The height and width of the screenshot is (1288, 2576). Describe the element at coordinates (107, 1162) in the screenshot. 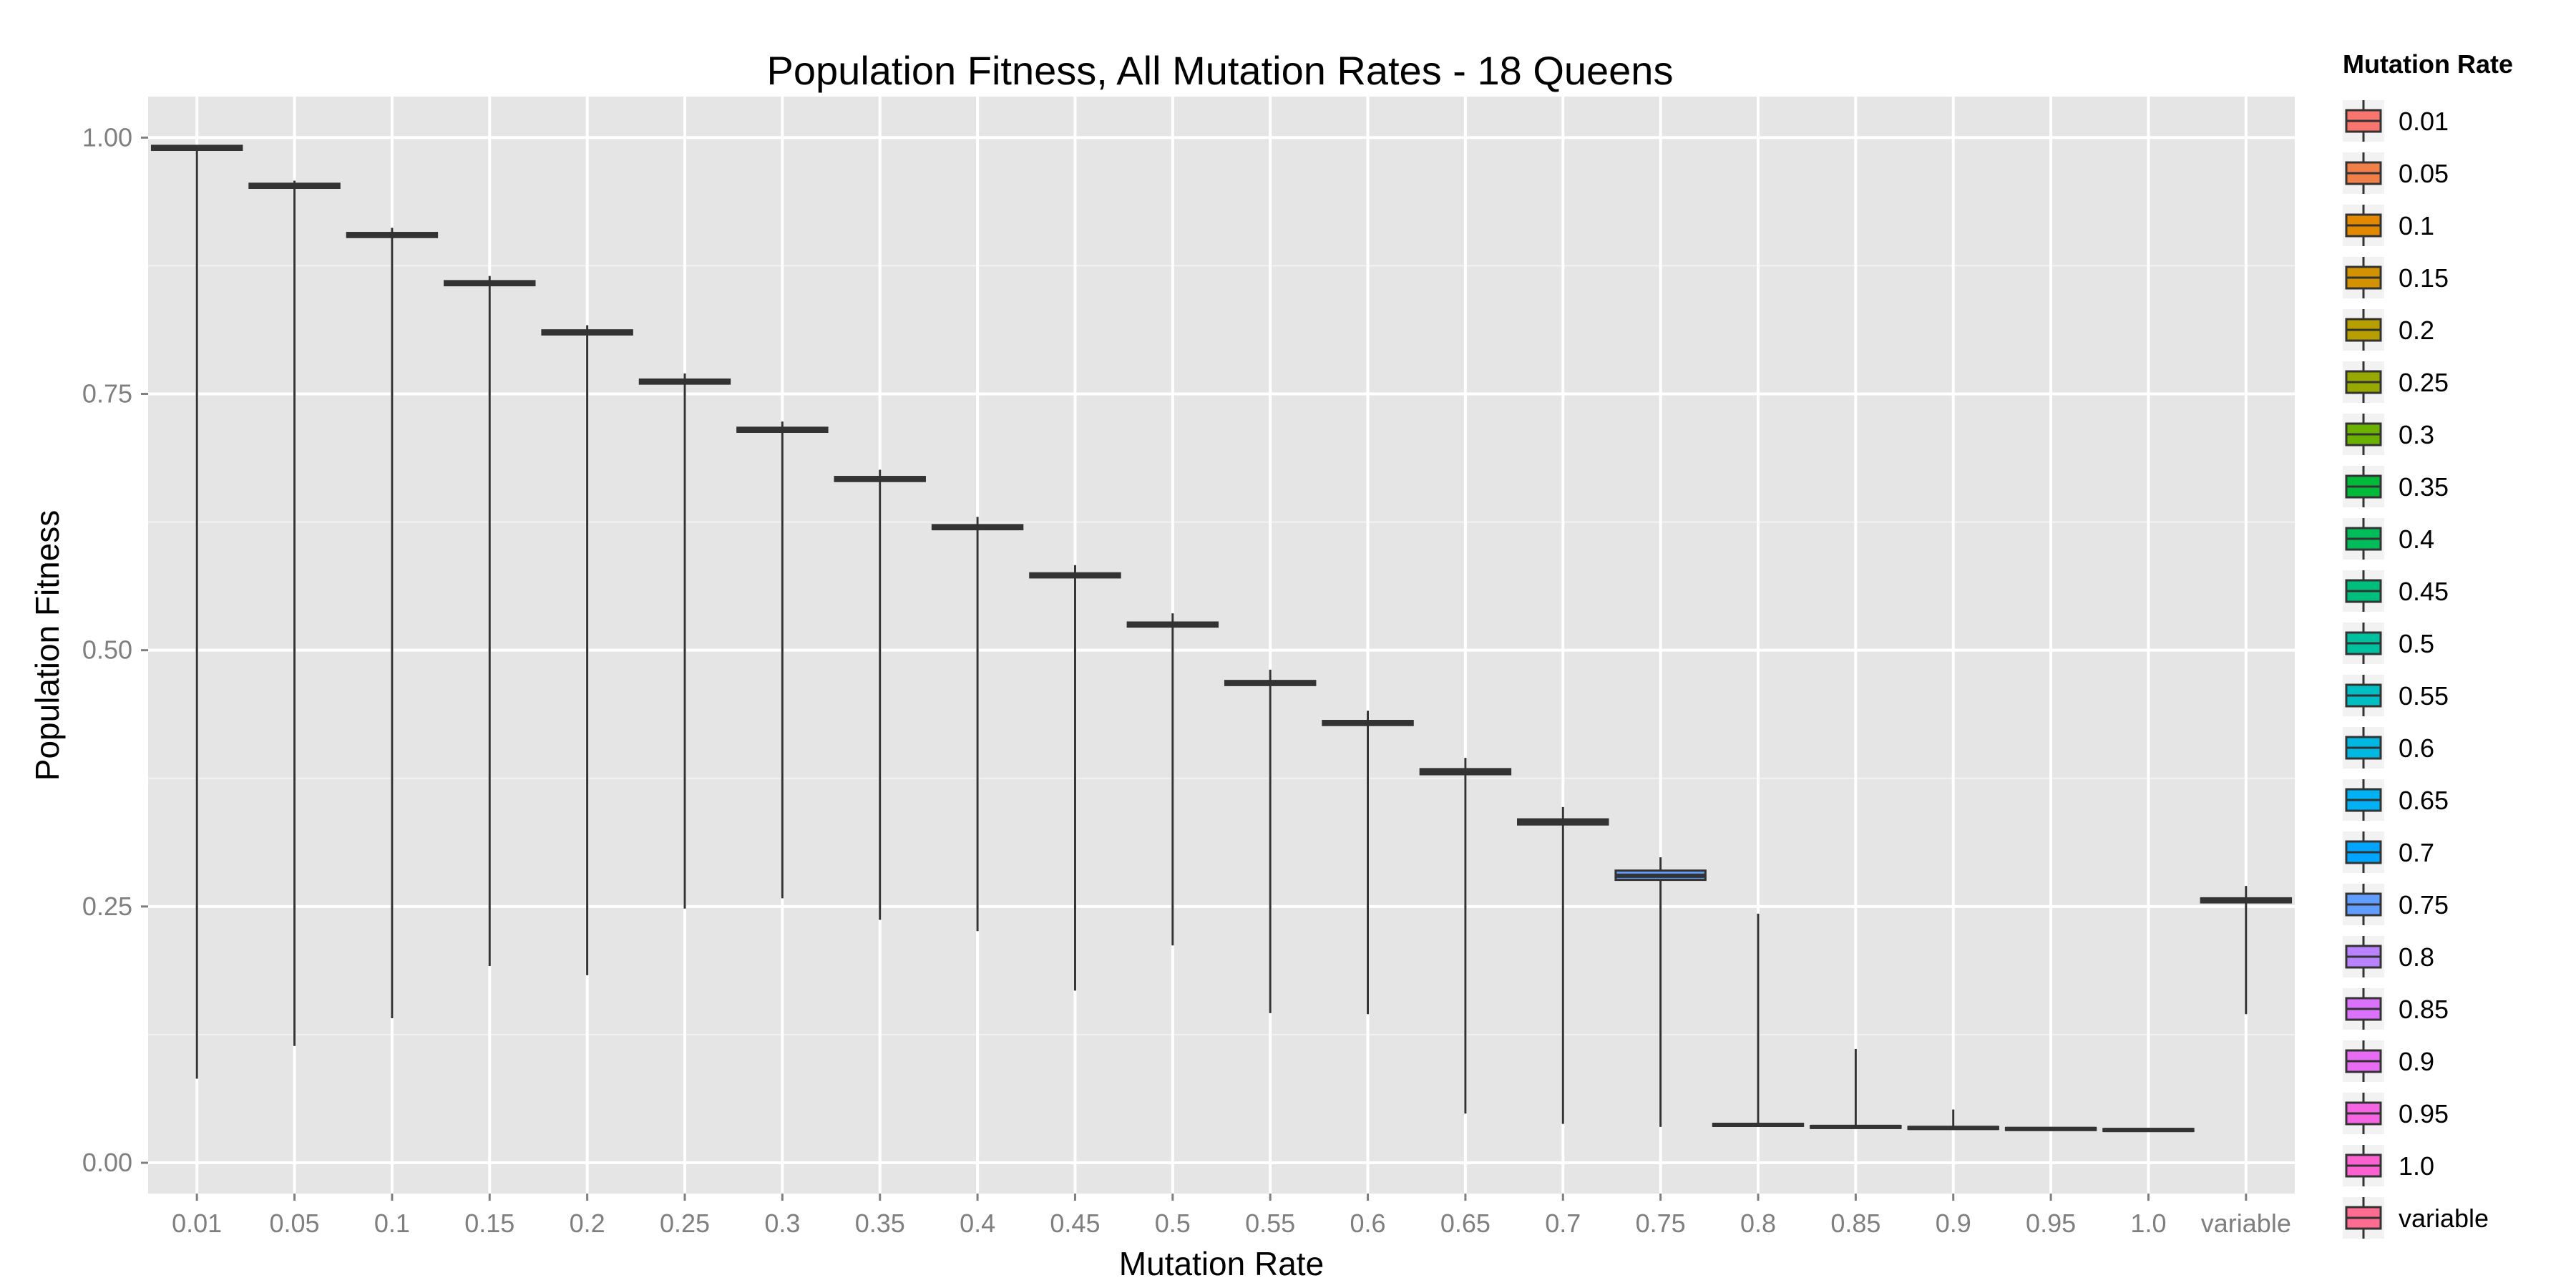

I see `y-tick-label: 0.00` at that location.